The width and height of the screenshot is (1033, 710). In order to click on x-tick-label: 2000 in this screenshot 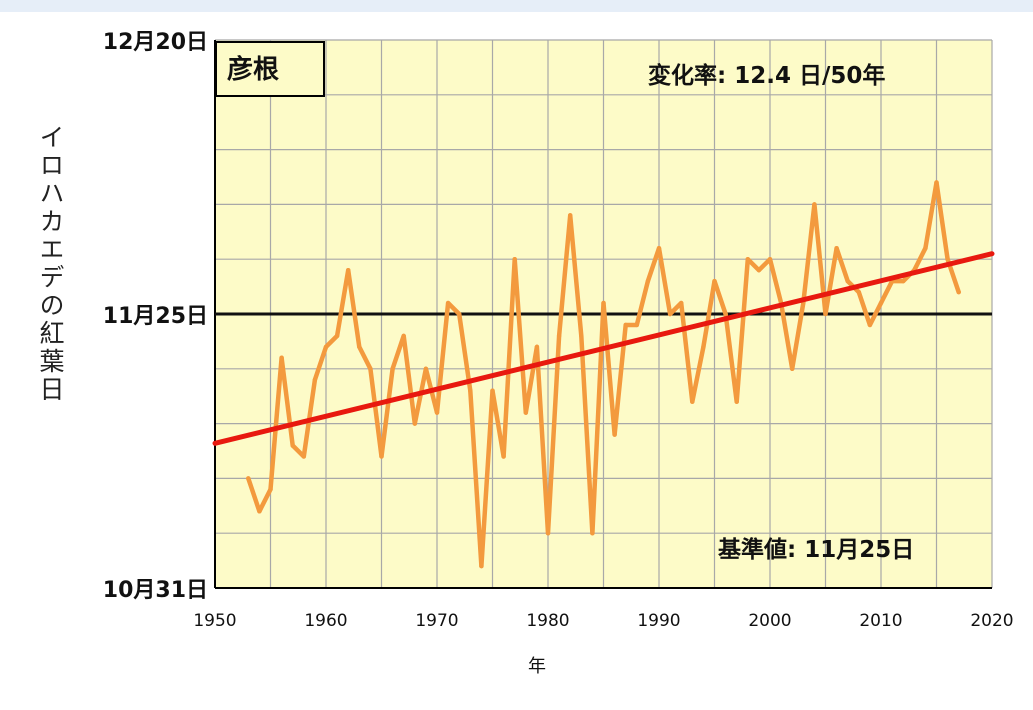, I will do `click(769, 621)`.